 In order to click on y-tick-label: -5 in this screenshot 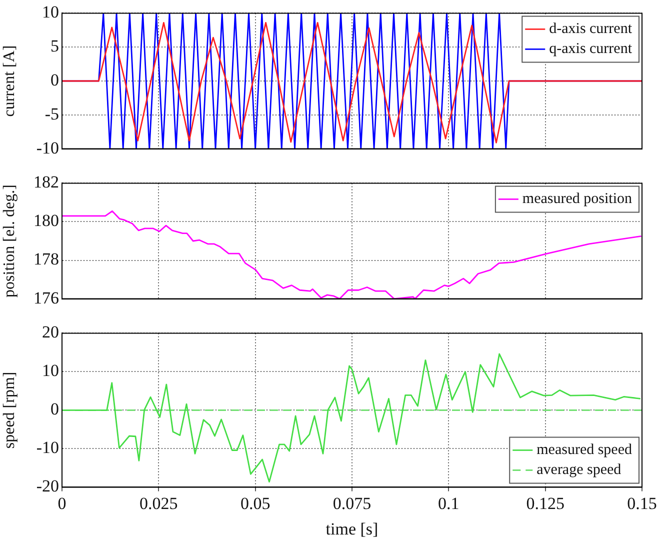, I will do `click(51, 114)`.